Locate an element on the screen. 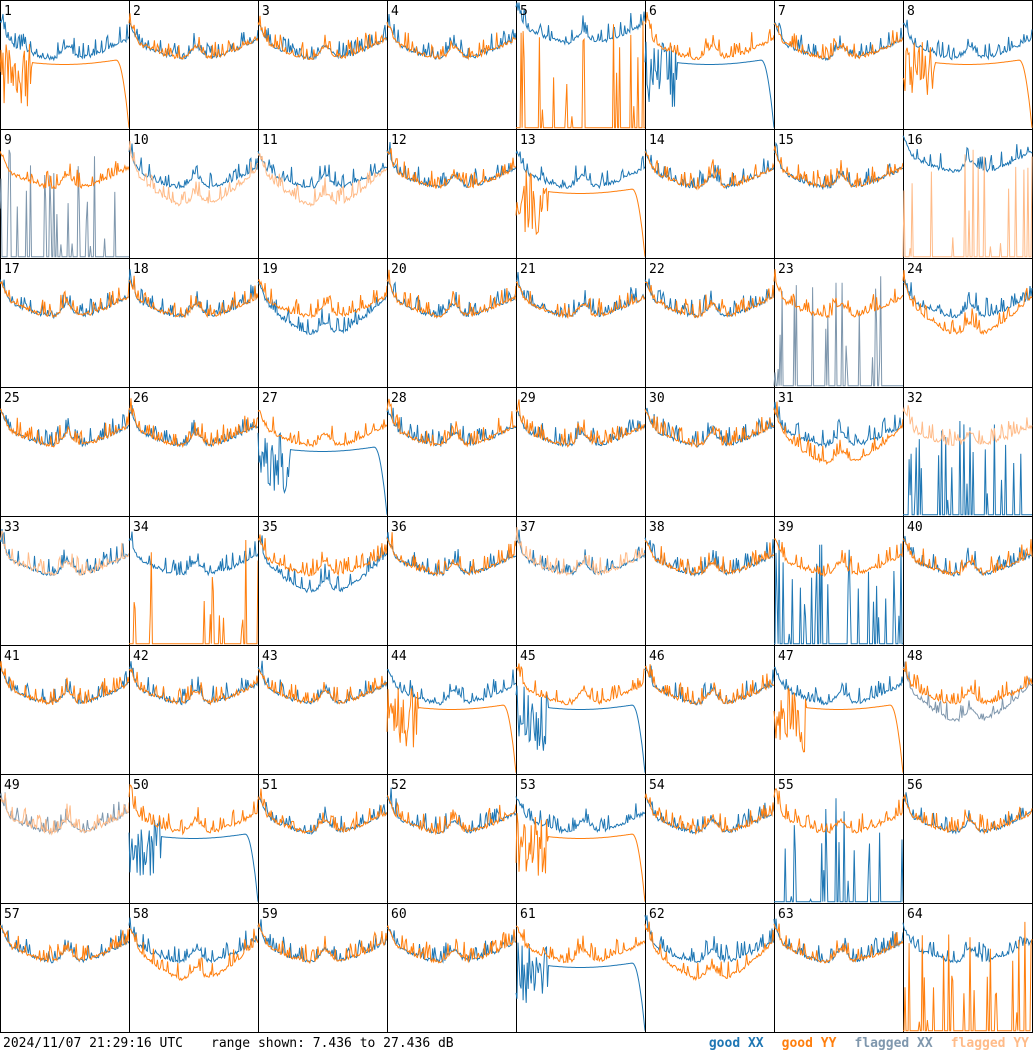 This screenshot has width=1033, height=1053. panel-40: 40 is located at coordinates (967, 581).